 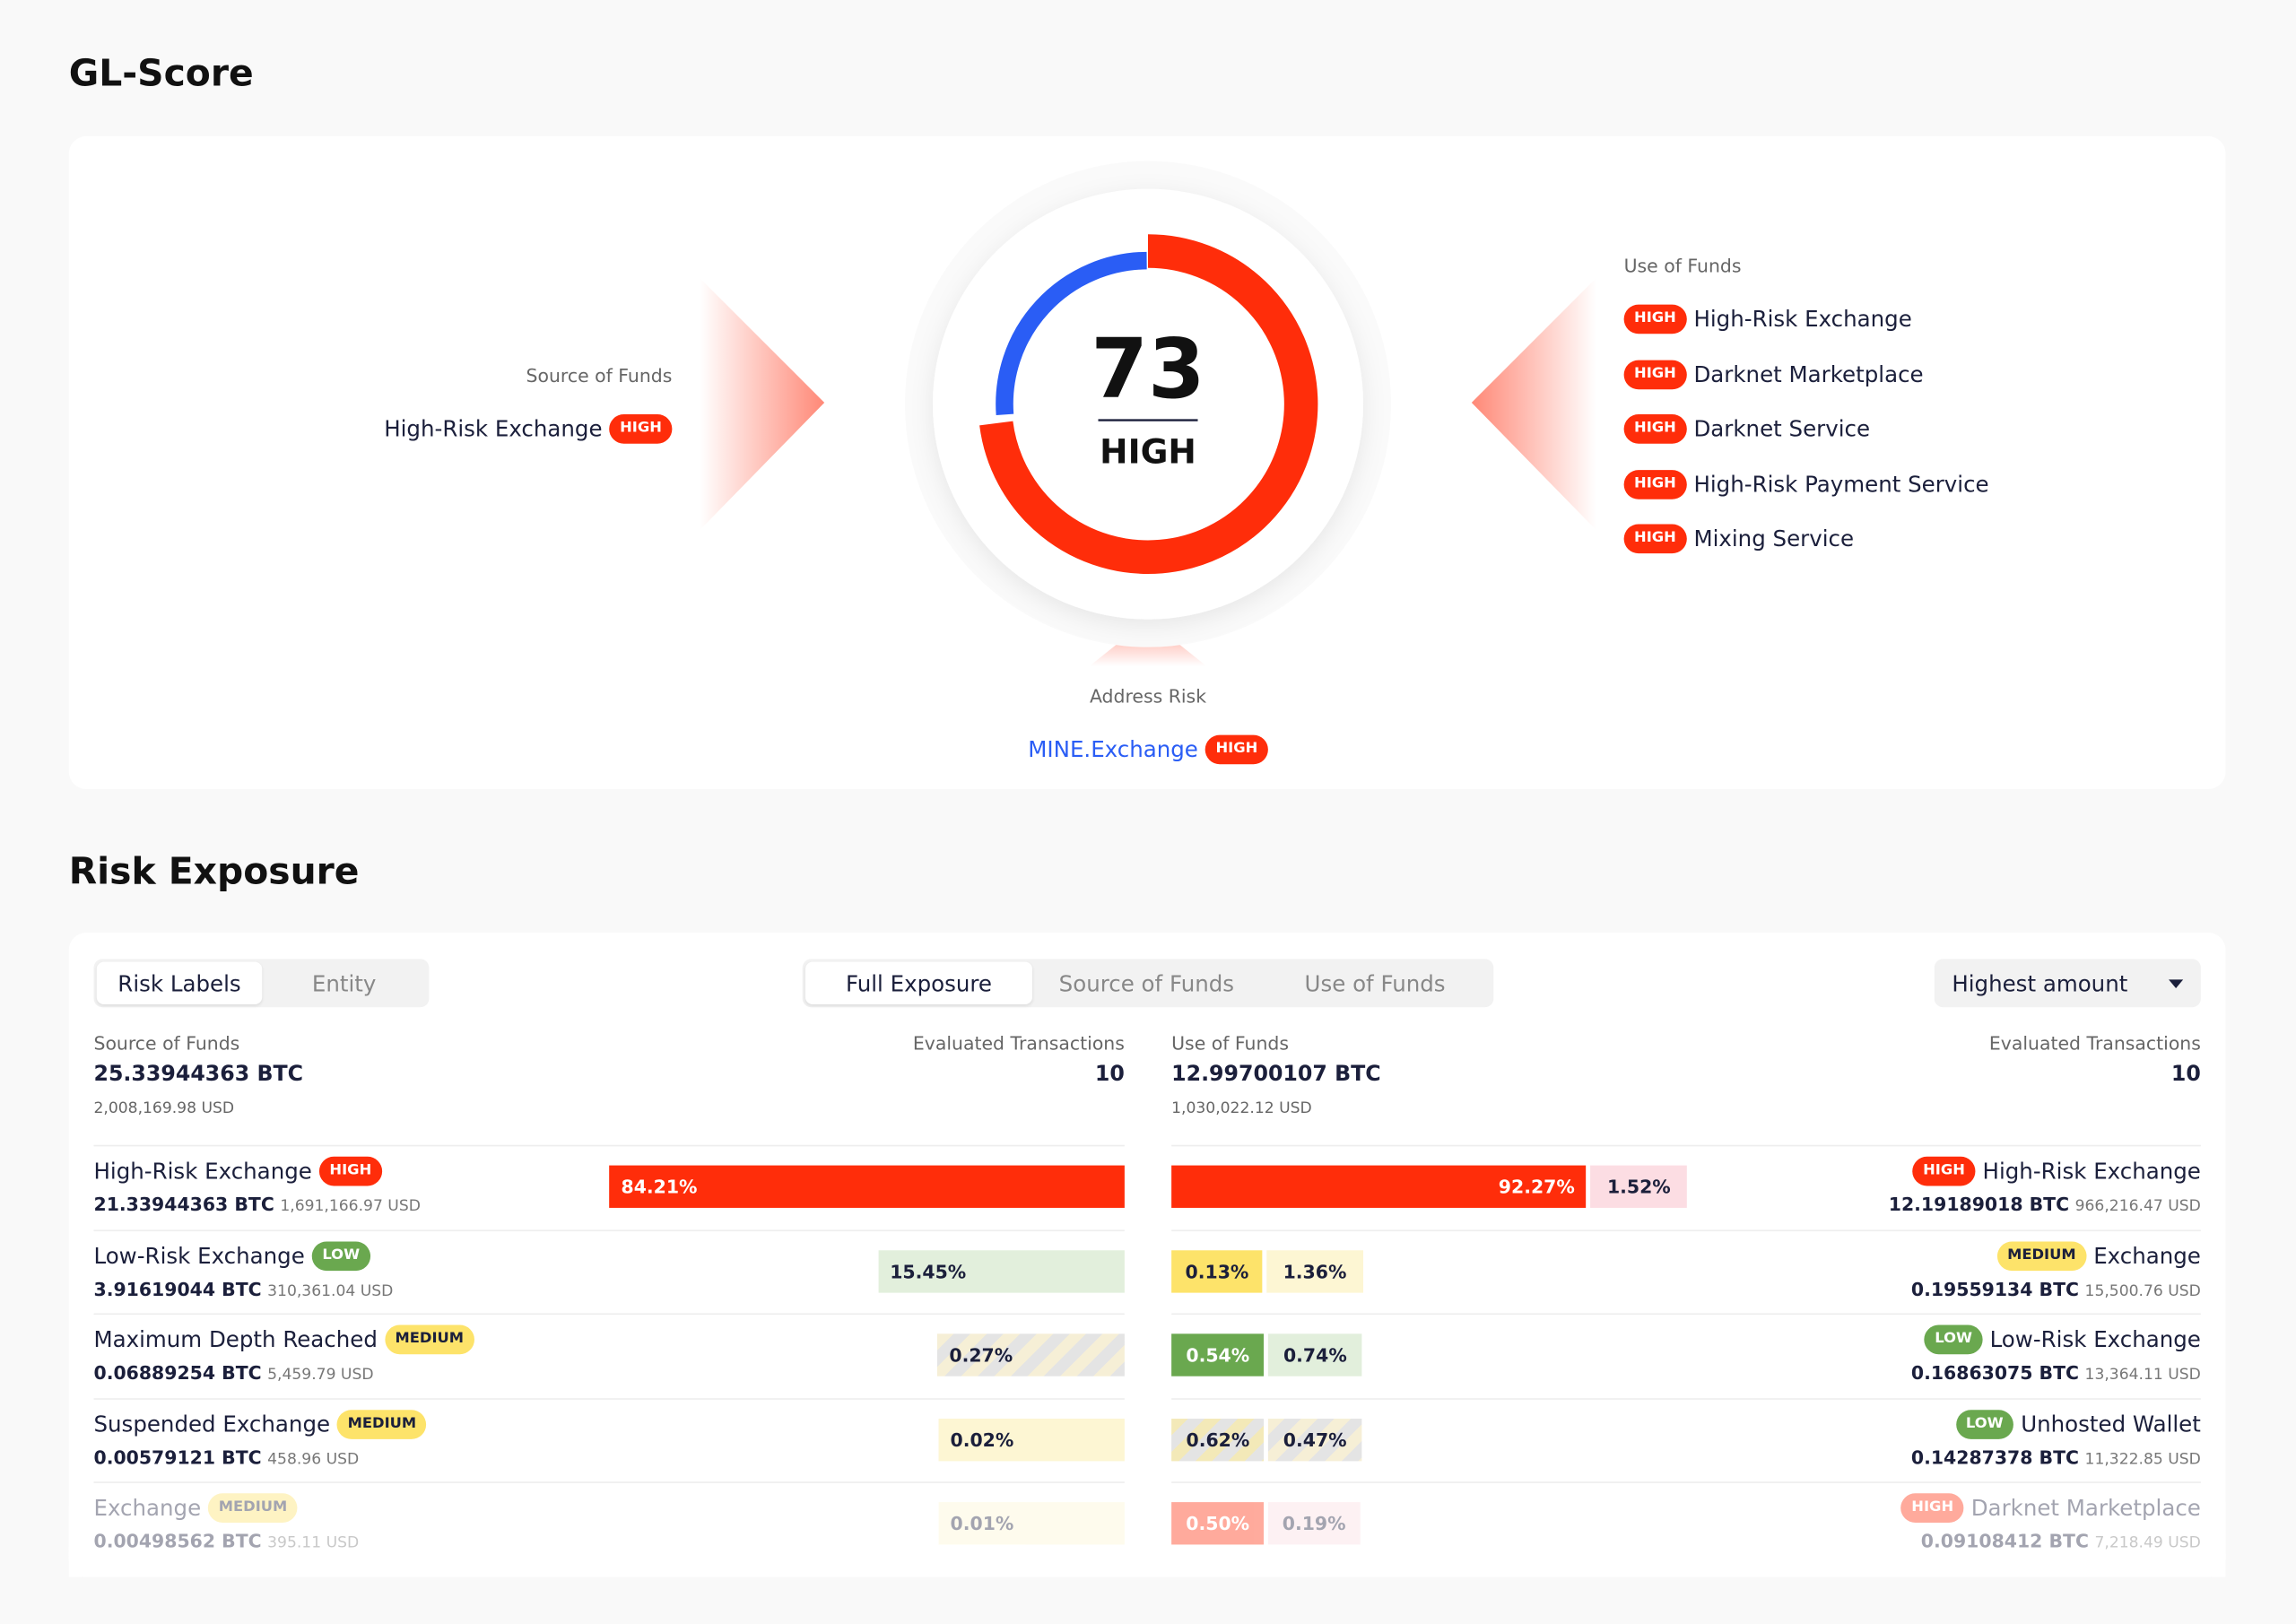 What do you see at coordinates (981, 1355) in the screenshot?
I see `bar-label: 0.27%` at bounding box center [981, 1355].